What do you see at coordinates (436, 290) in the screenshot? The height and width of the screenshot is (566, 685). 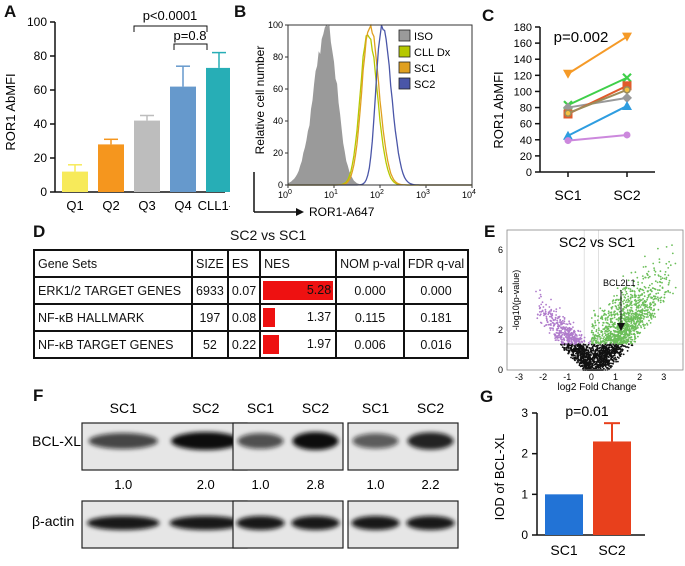 I see `fdr-cell: 0.000` at bounding box center [436, 290].